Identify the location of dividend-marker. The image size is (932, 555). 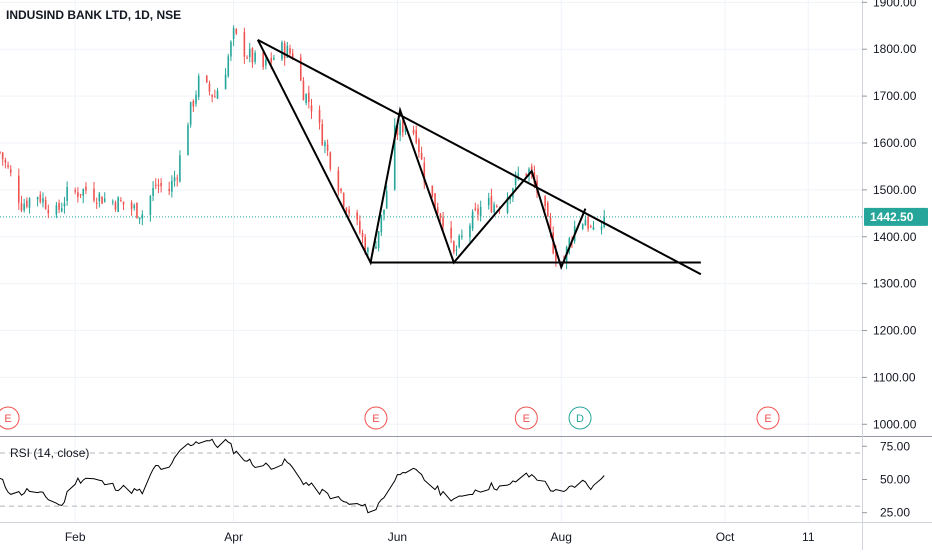
(580, 418).